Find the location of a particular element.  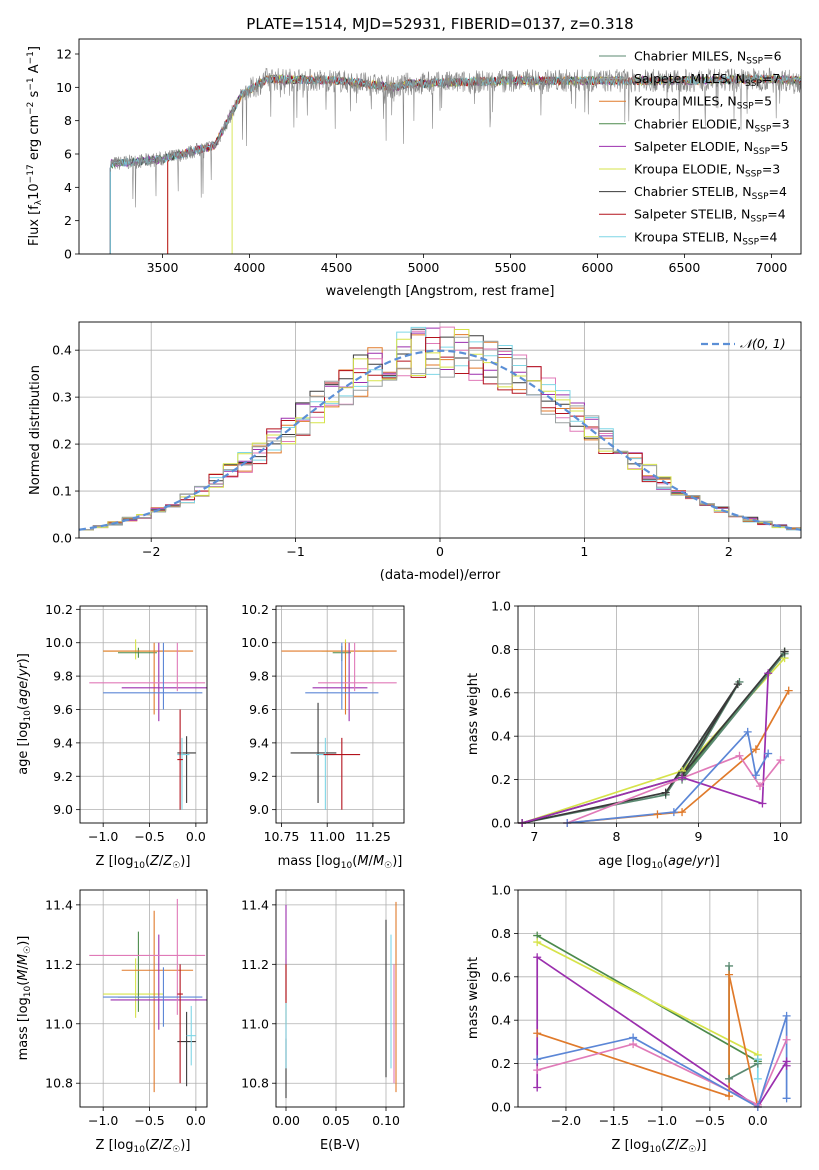

x-tick-label: 0 is located at coordinates (440, 551).